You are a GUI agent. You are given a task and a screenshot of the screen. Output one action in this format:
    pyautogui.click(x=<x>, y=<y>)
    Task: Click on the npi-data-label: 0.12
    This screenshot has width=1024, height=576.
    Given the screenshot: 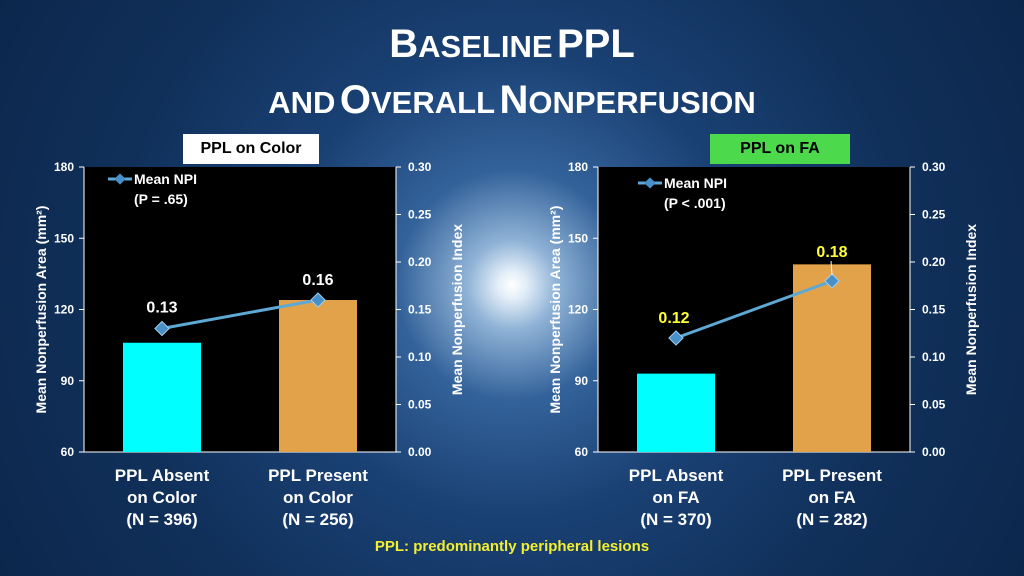 What is the action you would take?
    pyautogui.click(x=673, y=318)
    